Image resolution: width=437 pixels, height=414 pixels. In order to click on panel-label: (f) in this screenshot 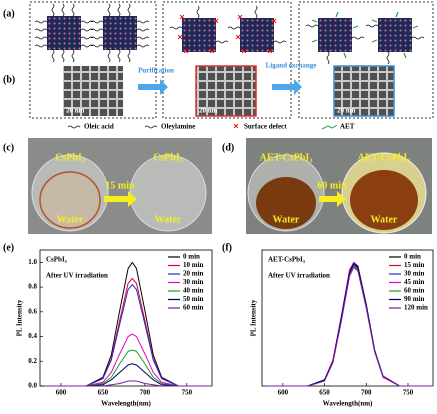, I will do `click(227, 247)`.